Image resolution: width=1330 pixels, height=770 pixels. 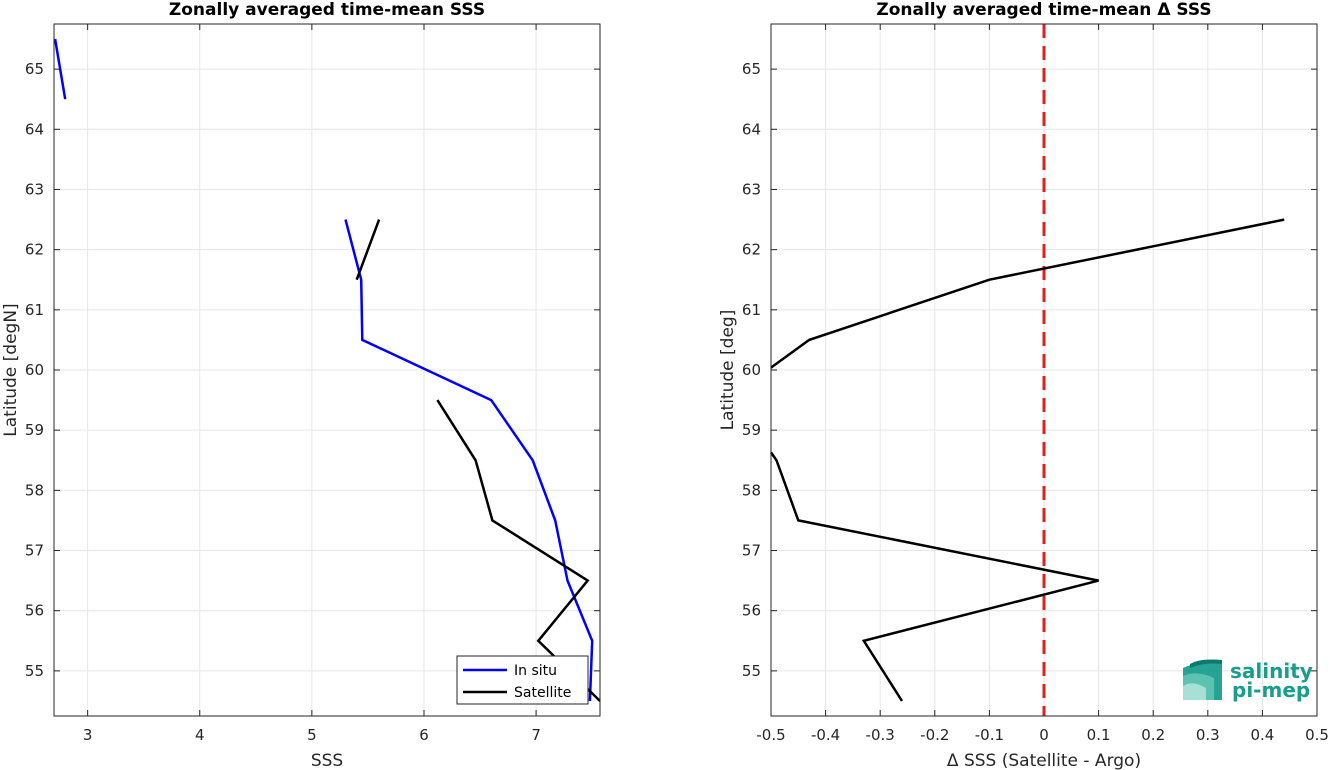 What do you see at coordinates (1262, 735) in the screenshot?
I see `delta-xtick-label: 0.4` at bounding box center [1262, 735].